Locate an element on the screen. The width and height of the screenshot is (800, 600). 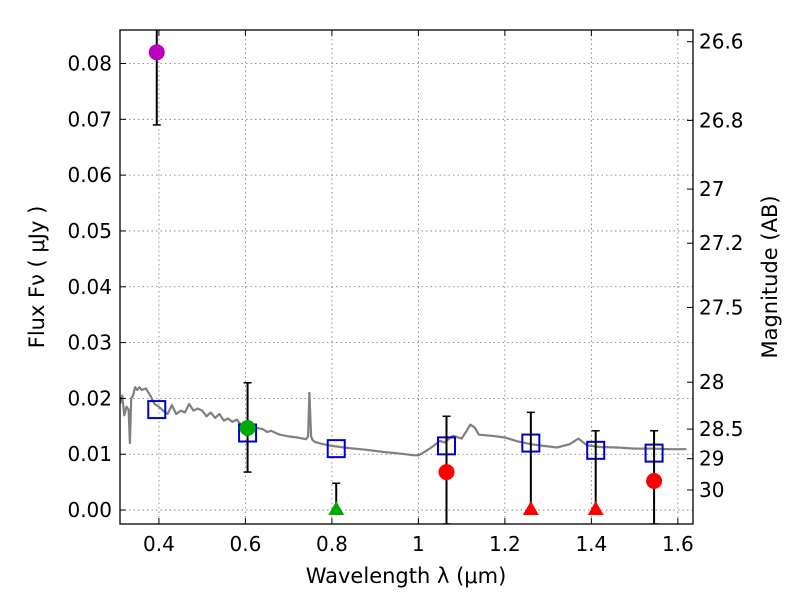
y-tick-label: 0.04 is located at coordinates (89, 287).